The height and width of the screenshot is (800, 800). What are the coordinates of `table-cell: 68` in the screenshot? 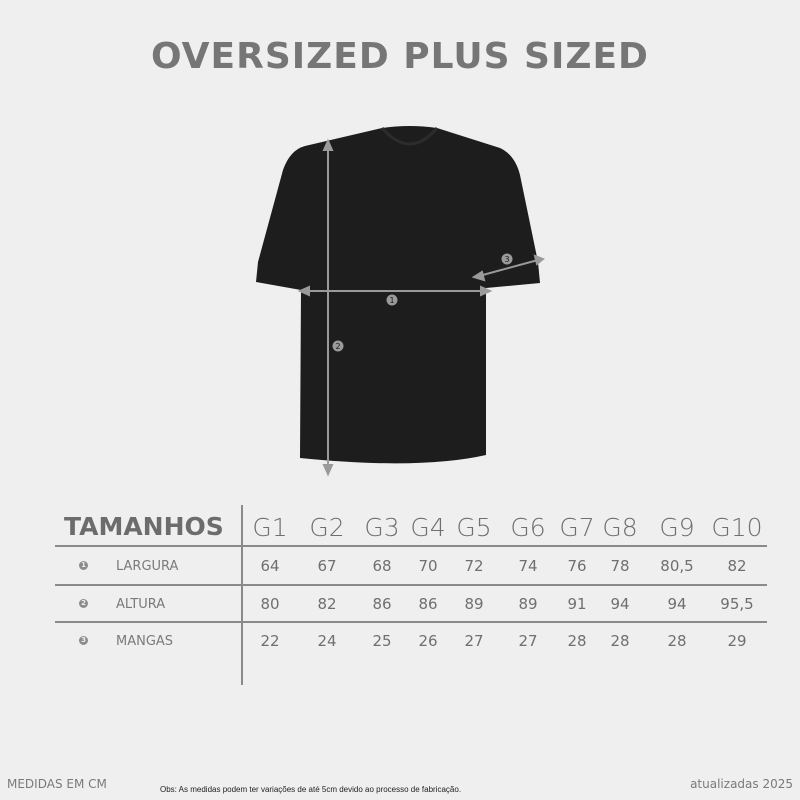 It's located at (382, 566).